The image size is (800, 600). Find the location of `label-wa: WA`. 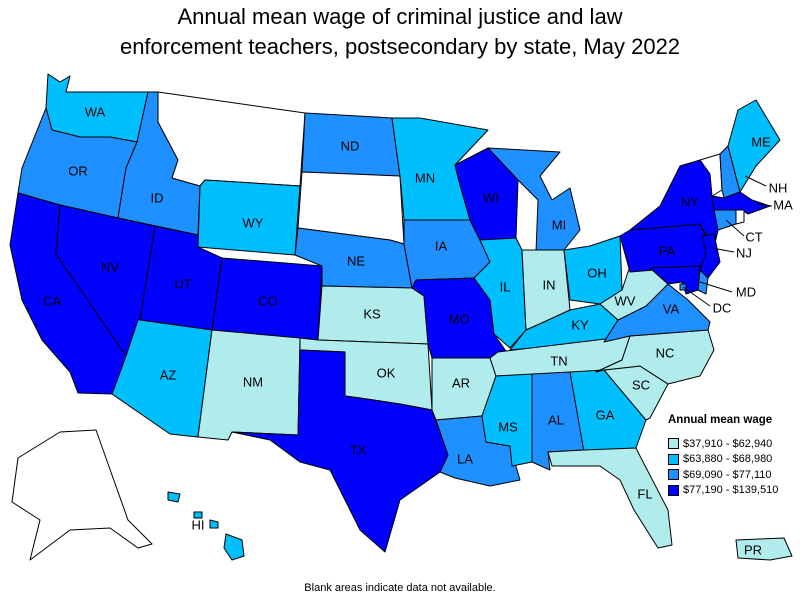

label-wa: WA is located at coordinates (95, 111).